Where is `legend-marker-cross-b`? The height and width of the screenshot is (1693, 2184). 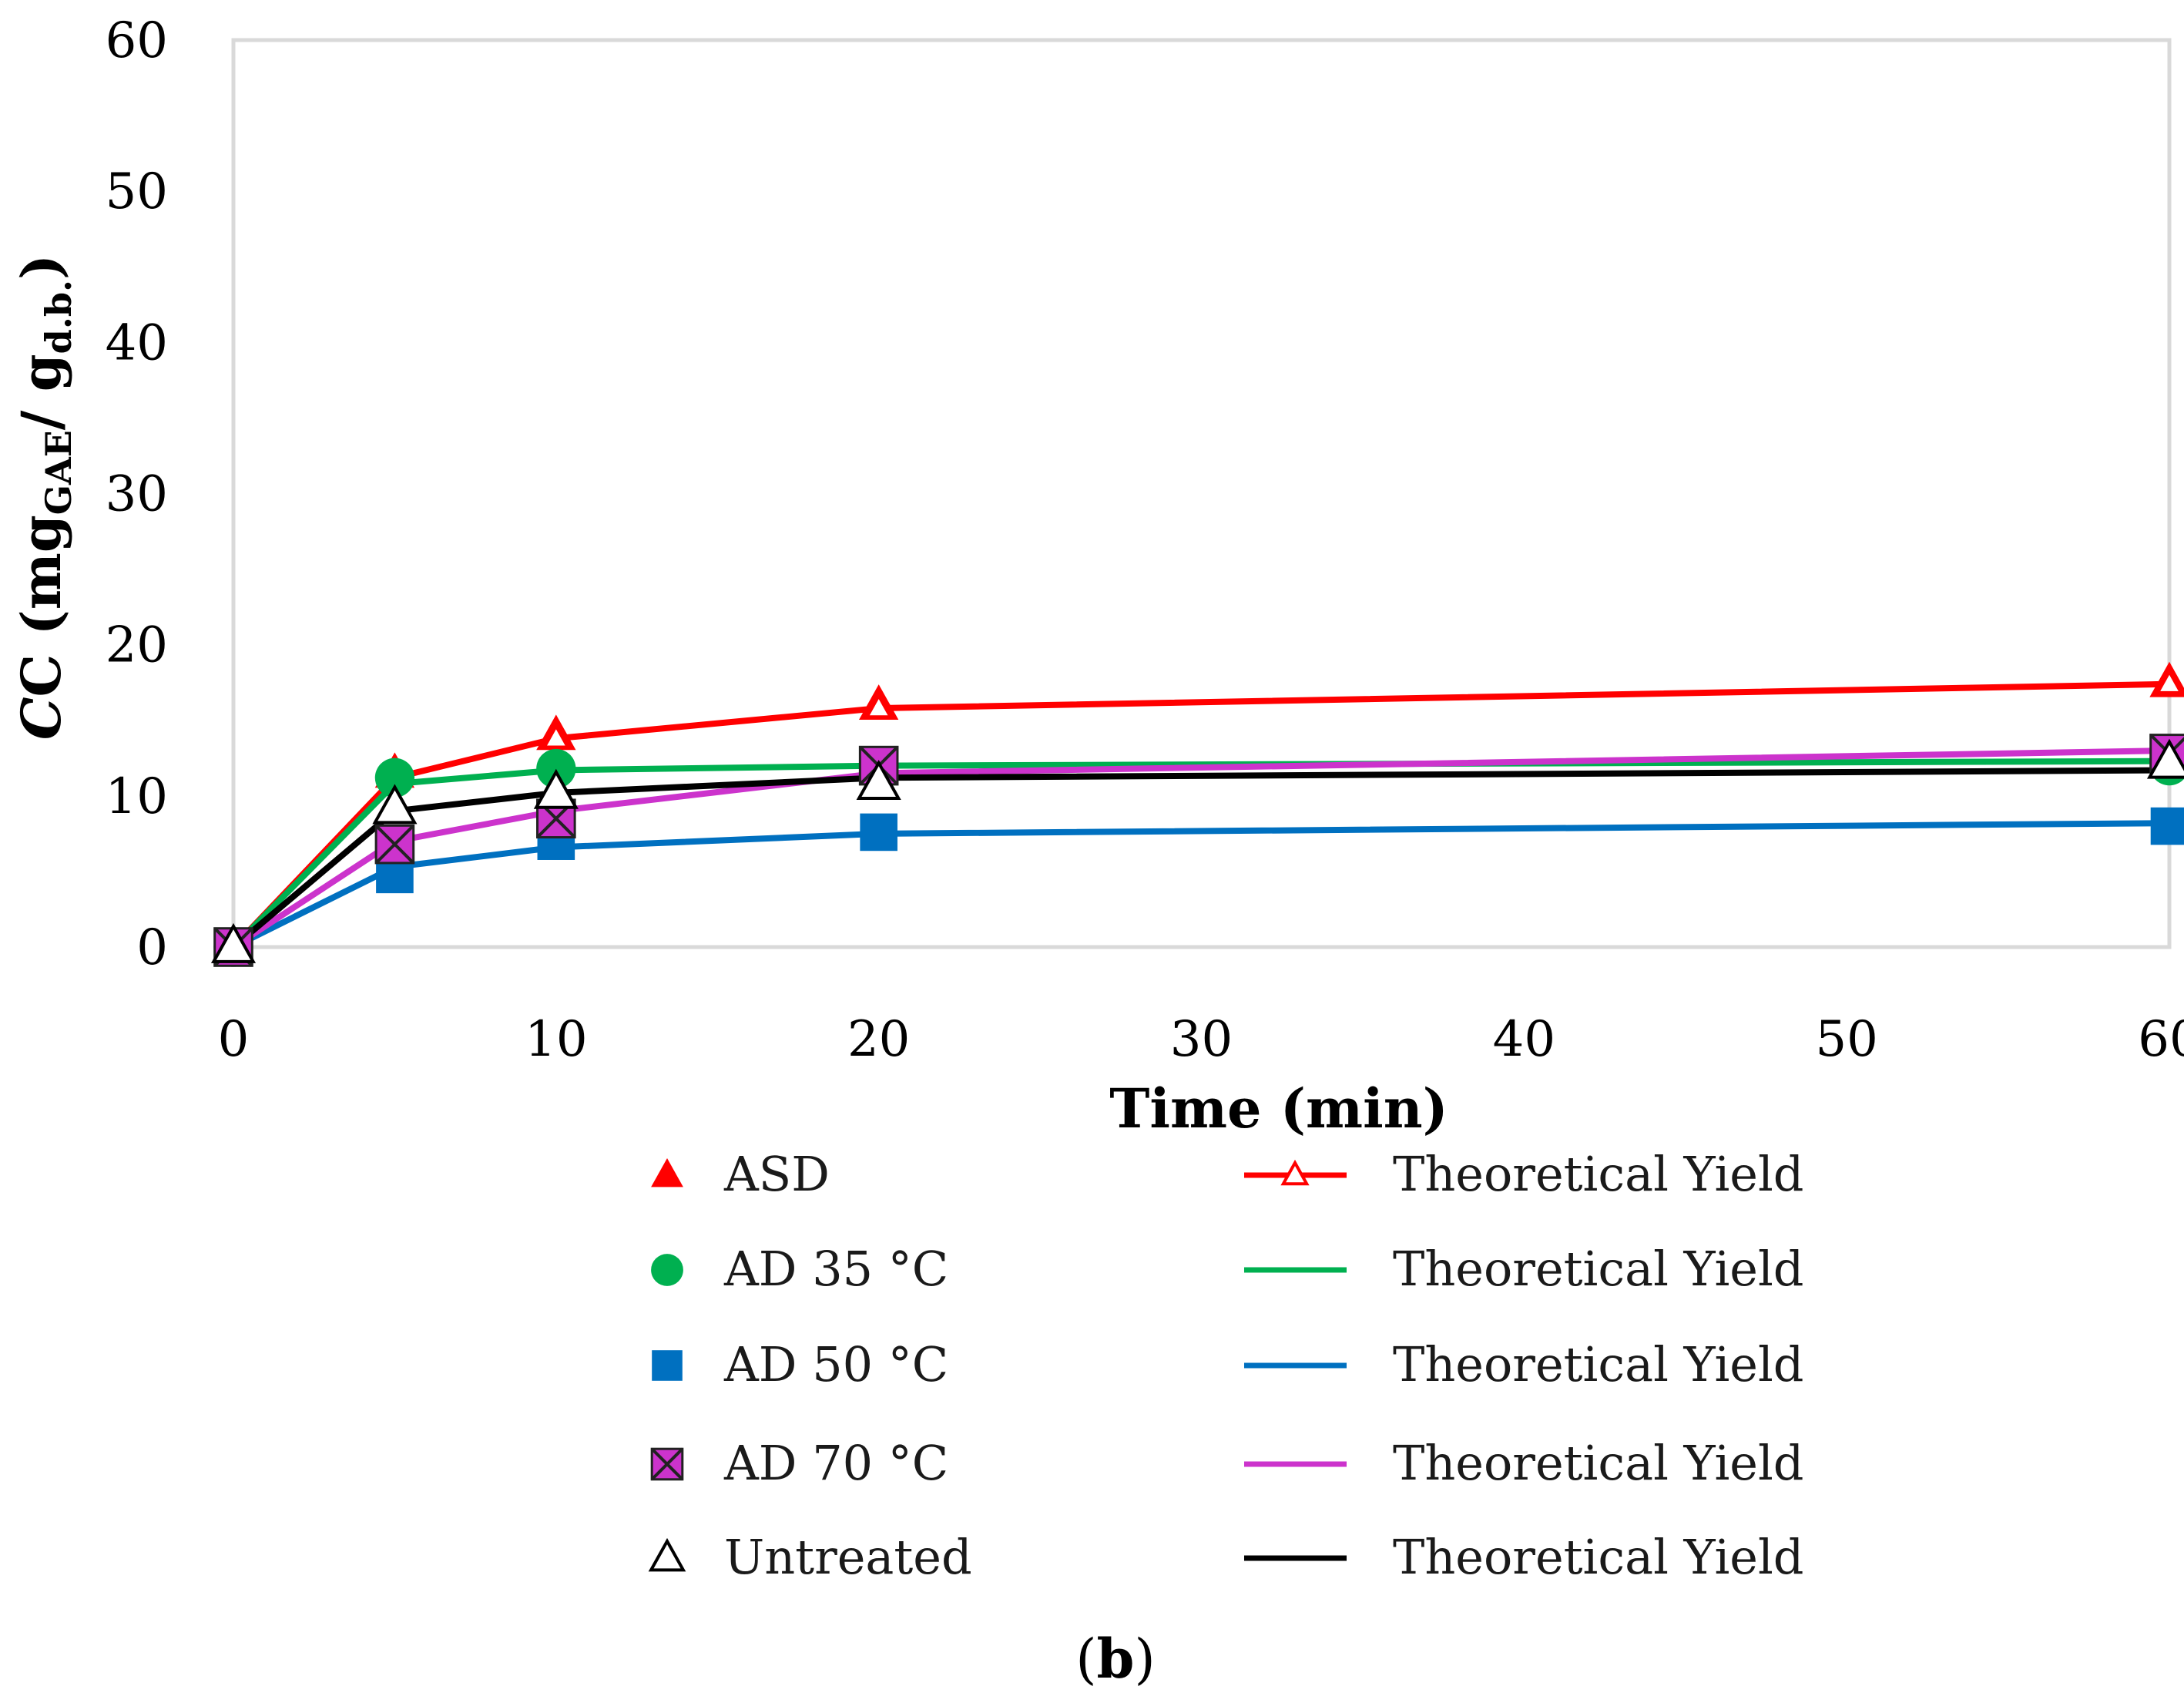 legend-marker-cross-b is located at coordinates (667, 1464).